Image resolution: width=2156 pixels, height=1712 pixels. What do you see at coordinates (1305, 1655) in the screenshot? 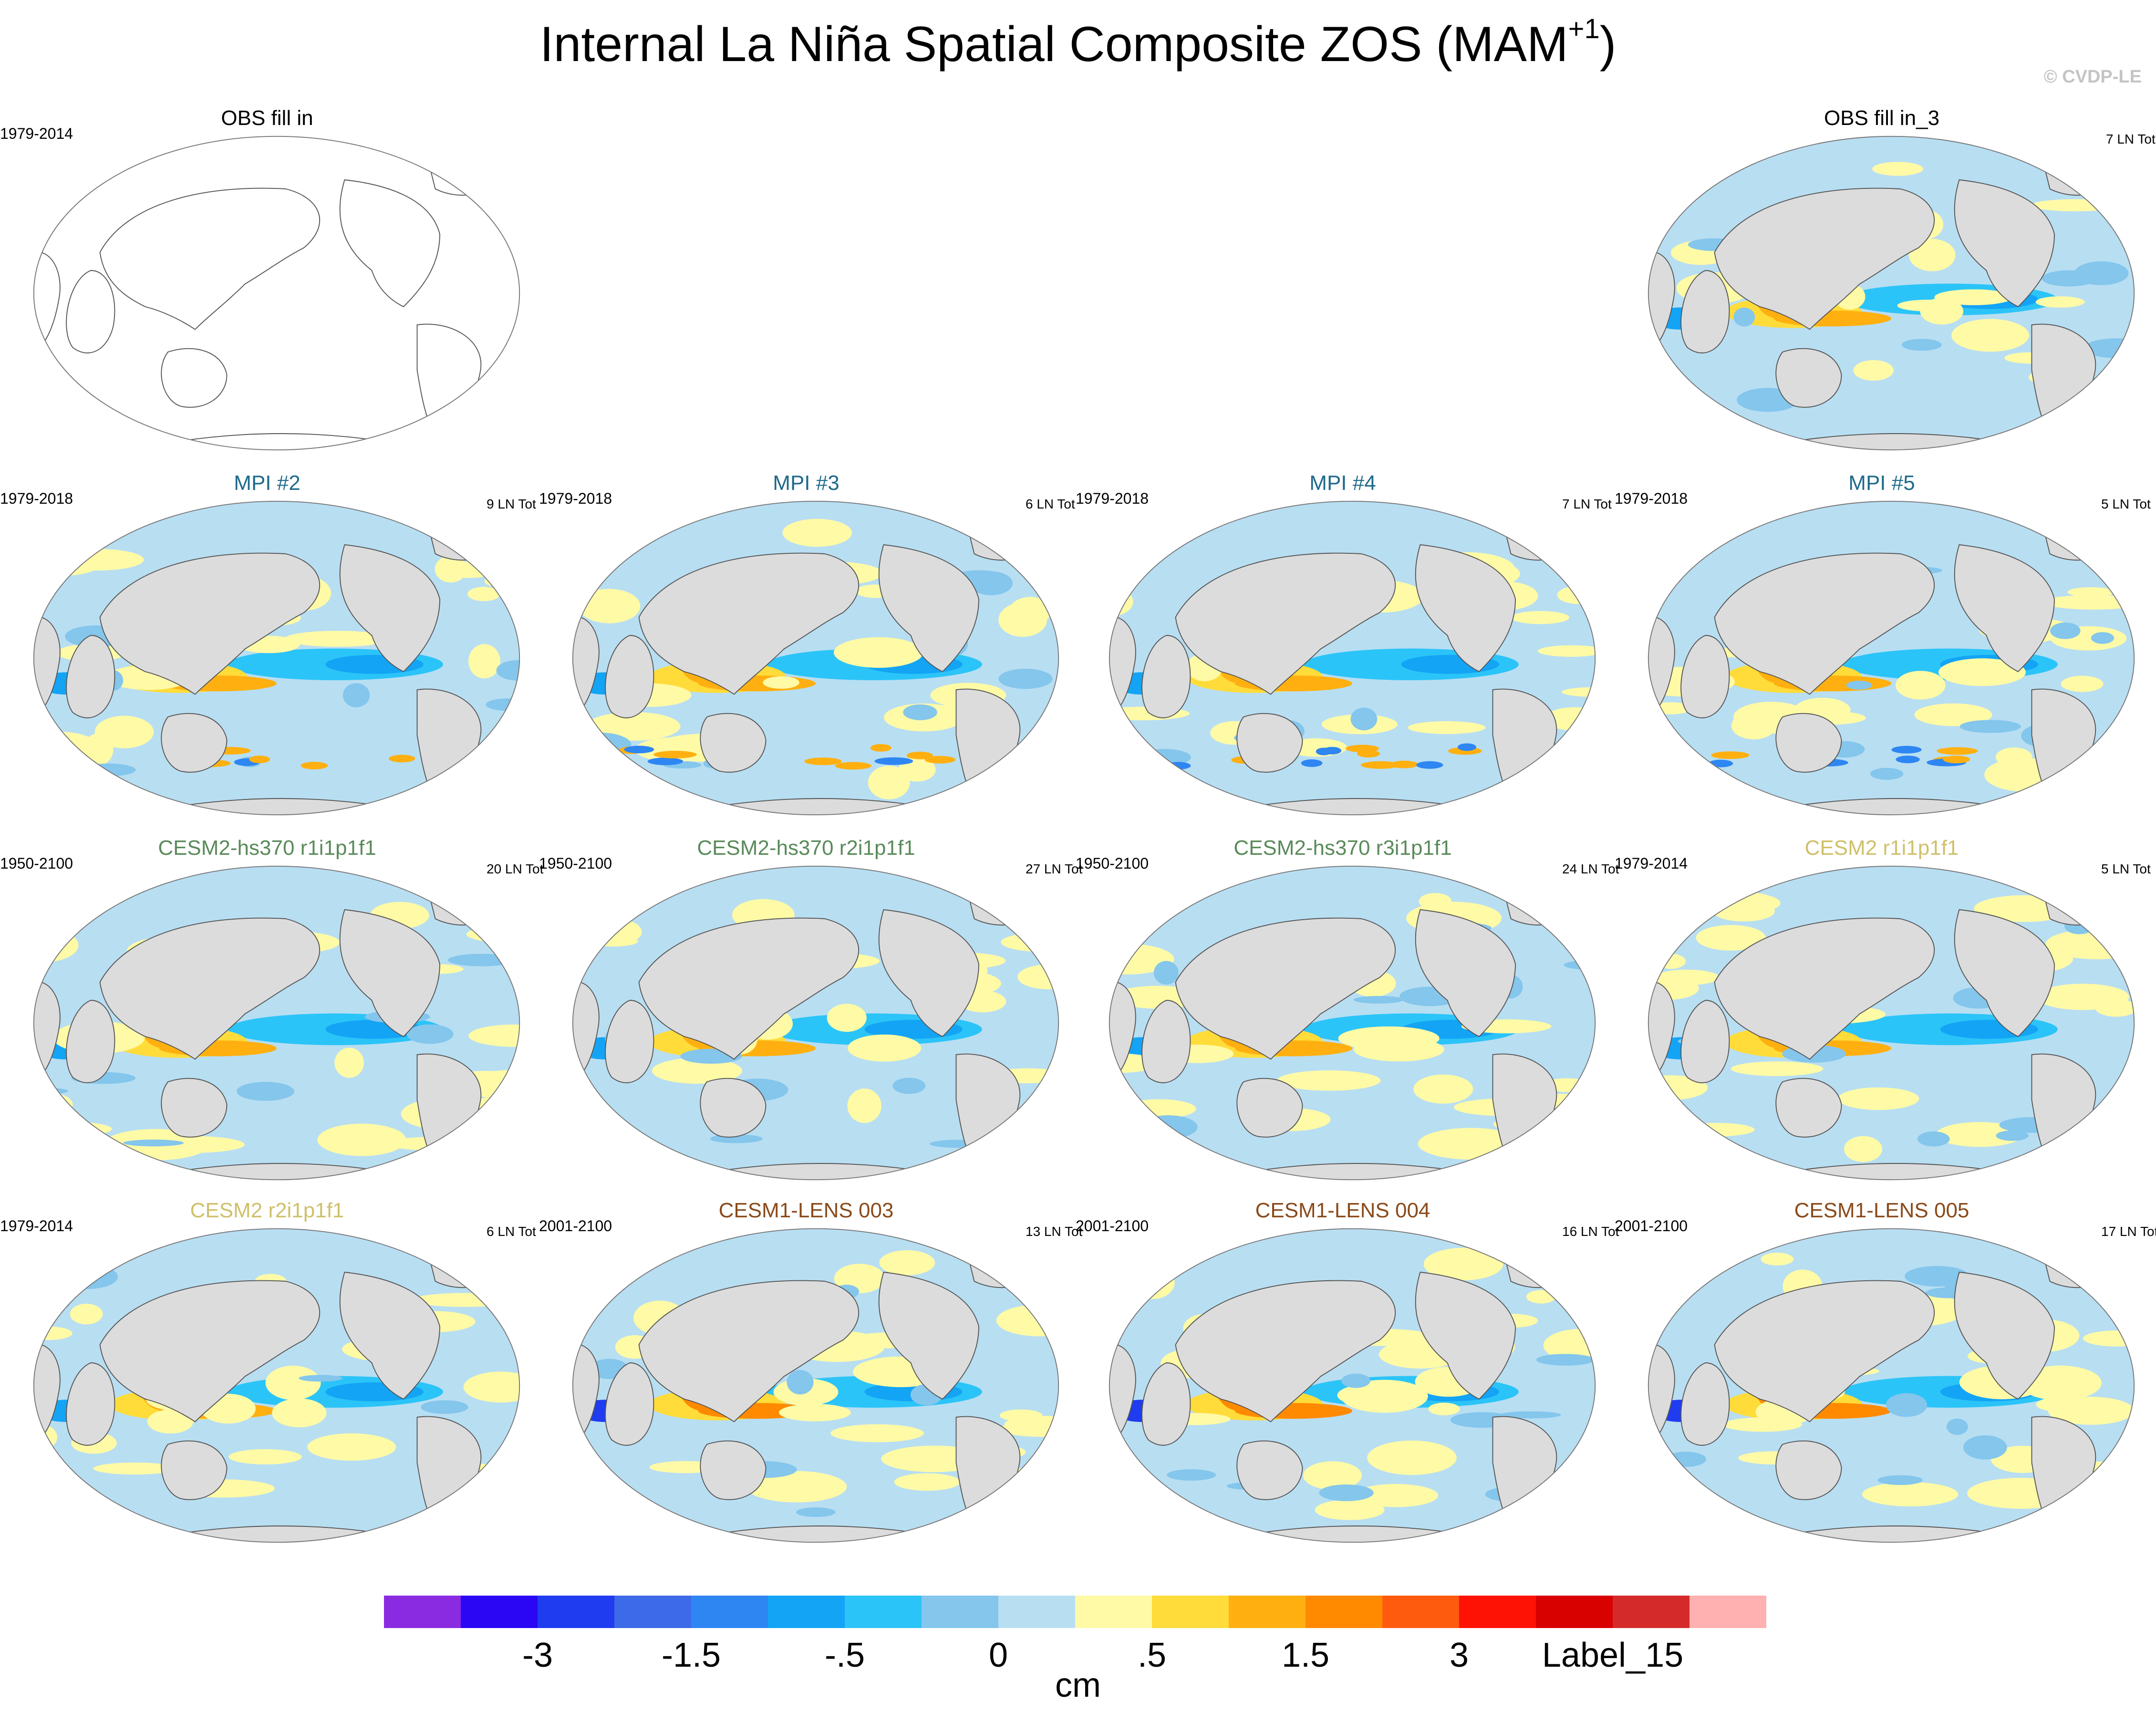
I see `colorbar-label: 1.5` at bounding box center [1305, 1655].